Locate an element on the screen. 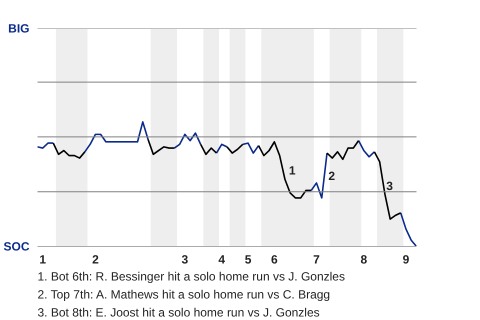 Image resolution: width=480 pixels, height=320 pixels. annotation: 2 is located at coordinates (332, 175).